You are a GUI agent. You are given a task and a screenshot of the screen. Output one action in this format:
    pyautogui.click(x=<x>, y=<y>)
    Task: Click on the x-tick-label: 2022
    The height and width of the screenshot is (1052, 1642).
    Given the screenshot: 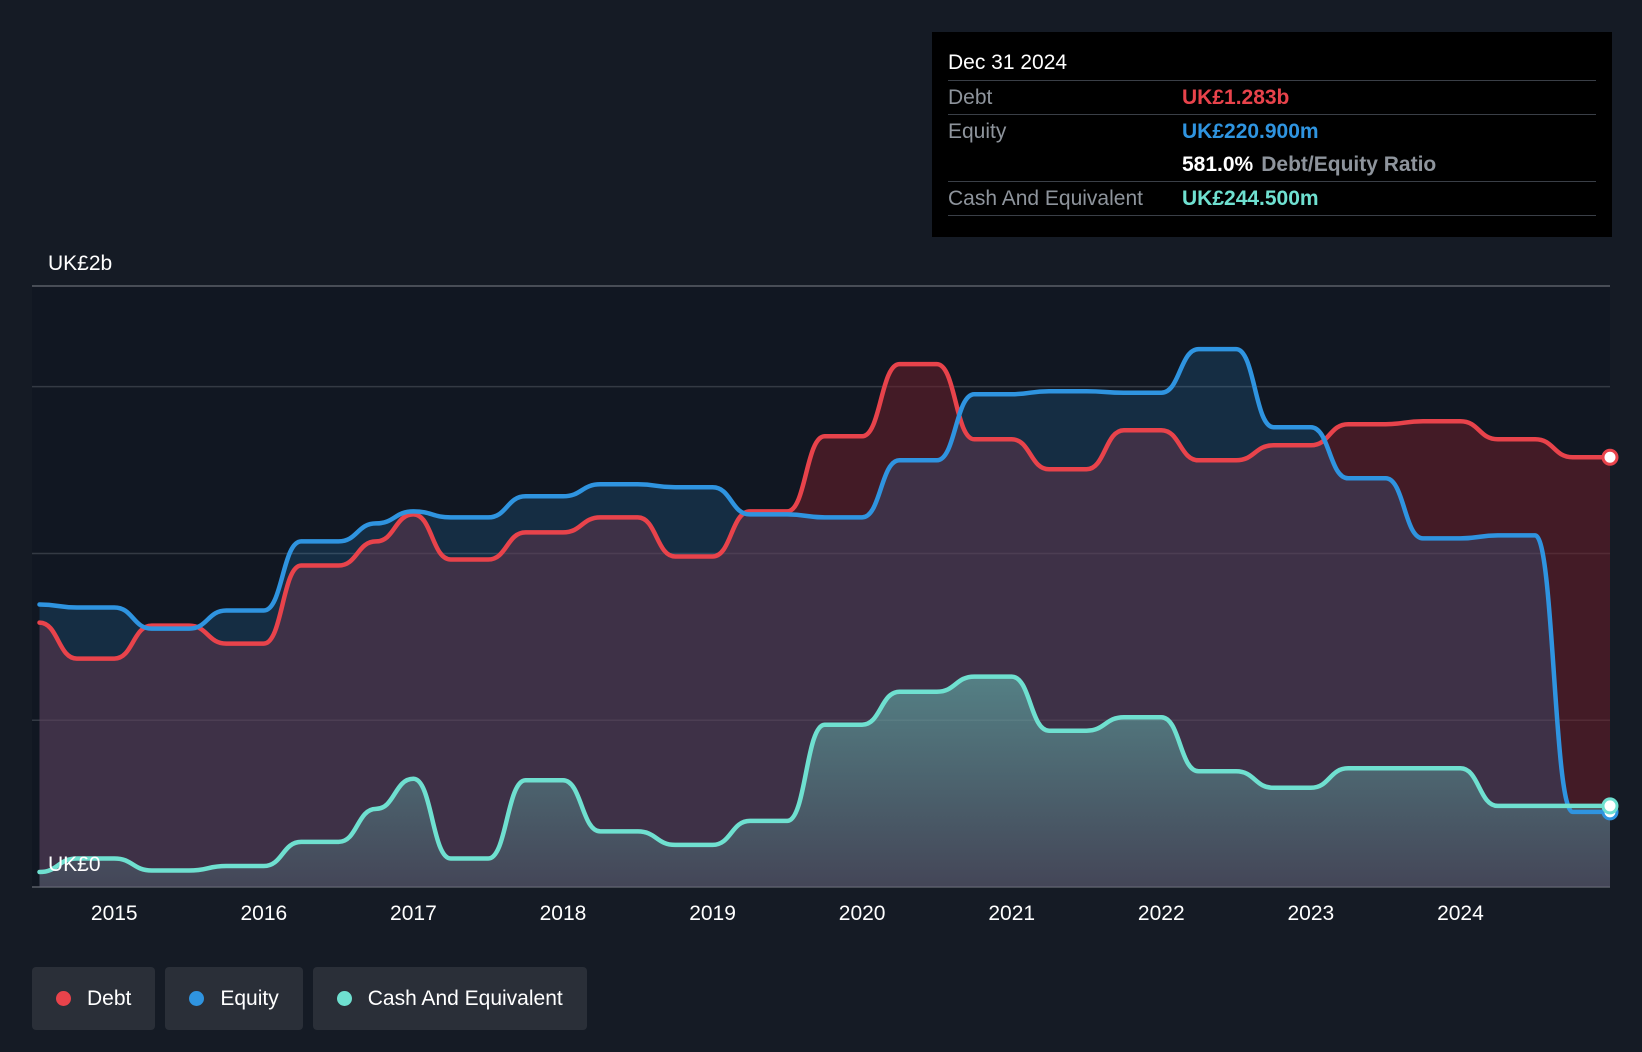 What is the action you would take?
    pyautogui.click(x=1161, y=913)
    